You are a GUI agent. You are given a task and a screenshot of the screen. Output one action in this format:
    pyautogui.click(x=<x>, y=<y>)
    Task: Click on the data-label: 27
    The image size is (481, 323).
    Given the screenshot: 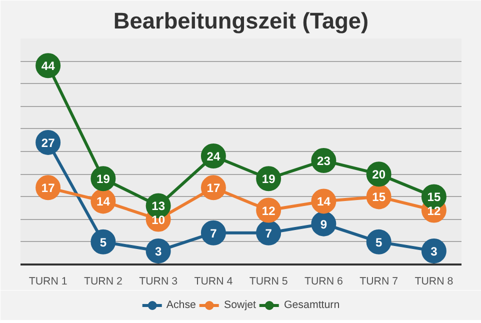 What is the action you would take?
    pyautogui.click(x=48, y=143)
    